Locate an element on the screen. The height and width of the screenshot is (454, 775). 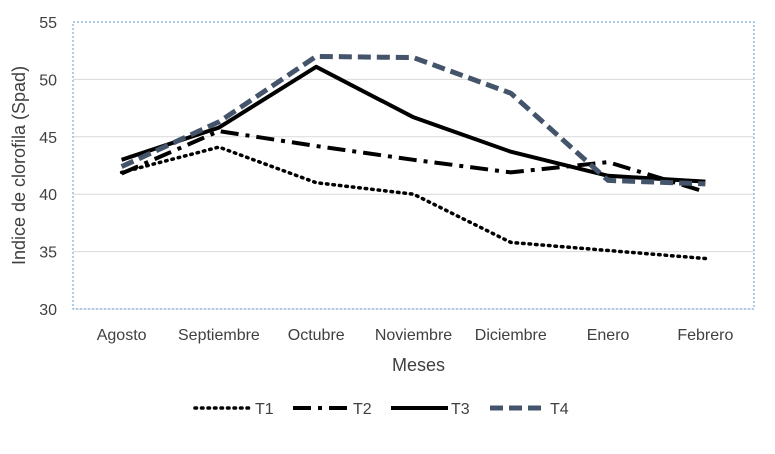
x-axis-label: Meses is located at coordinates (418, 365).